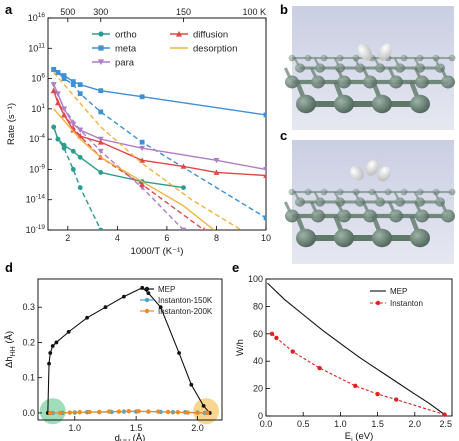  I want to click on y-tick-label-a: 10⁻⁴, so click(37, 138).